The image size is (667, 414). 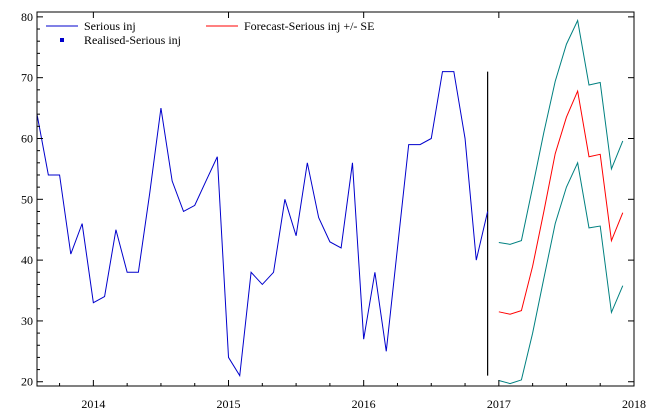 I want to click on y-tick-label: 40, so click(x=27, y=260).